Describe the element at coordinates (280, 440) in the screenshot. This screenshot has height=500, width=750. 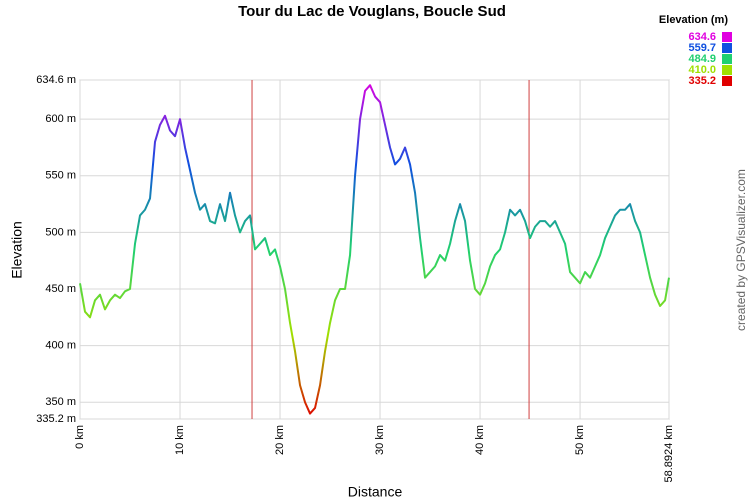
I see `x-tick-label: 20 km` at that location.